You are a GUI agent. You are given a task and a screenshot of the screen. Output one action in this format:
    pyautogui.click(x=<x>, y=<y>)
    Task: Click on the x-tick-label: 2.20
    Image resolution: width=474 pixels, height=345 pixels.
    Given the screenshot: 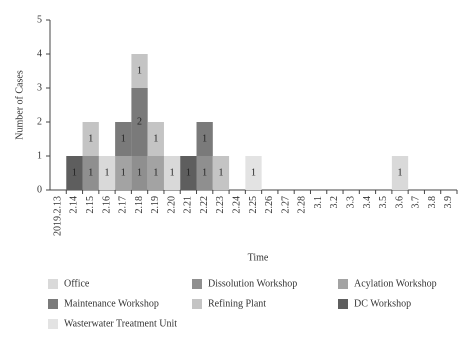 What is the action you would take?
    pyautogui.click(x=171, y=205)
    